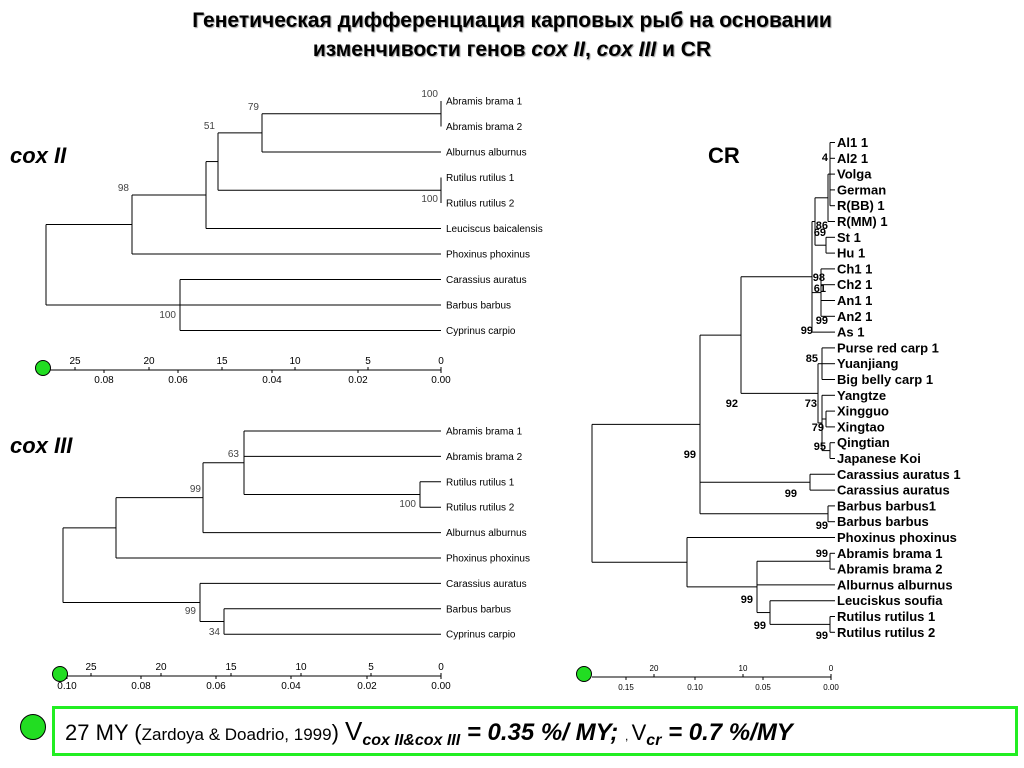 The image size is (1024, 768). Describe the element at coordinates (43, 368) in the screenshot. I see `green-marker-cox2` at that location.